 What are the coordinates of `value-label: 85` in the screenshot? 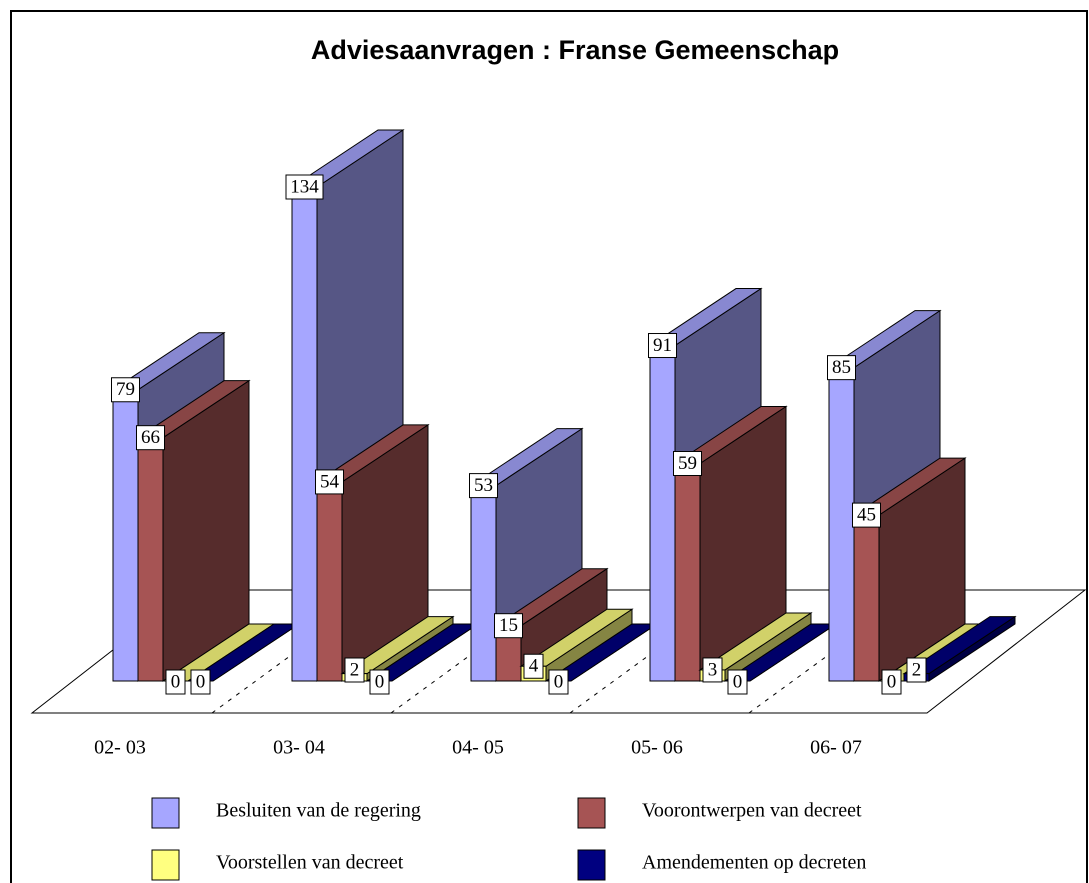 It's located at (841, 367).